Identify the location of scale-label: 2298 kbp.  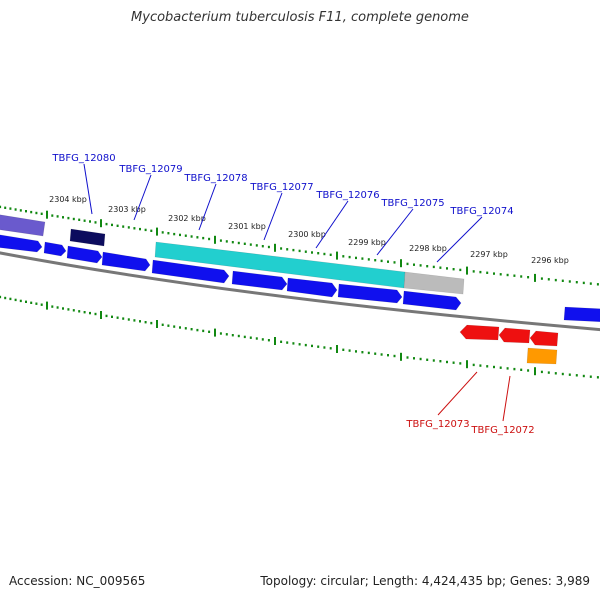
(428, 248).